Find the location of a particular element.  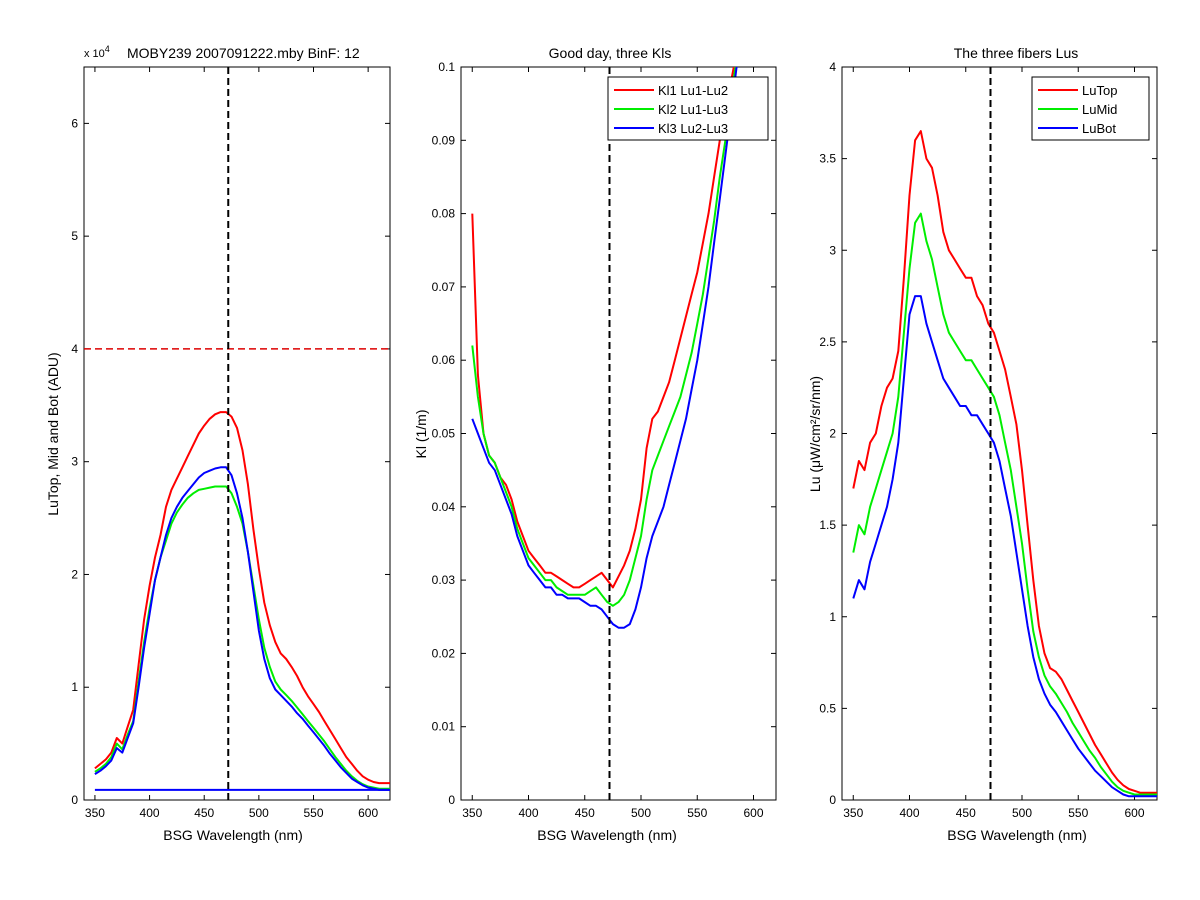

panel-2-series-line-kl1-lu1-lu2 is located at coordinates (603, 328).